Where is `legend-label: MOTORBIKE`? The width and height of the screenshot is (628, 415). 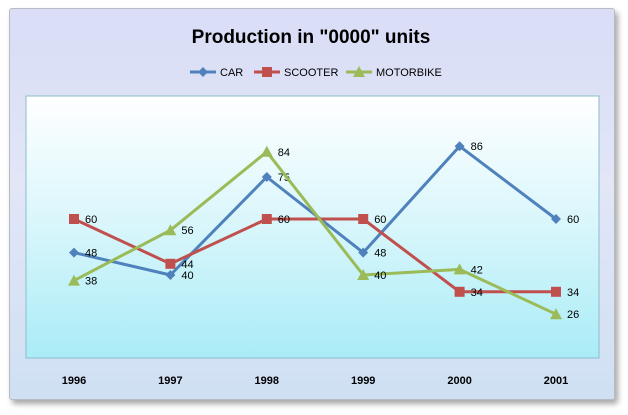 legend-label: MOTORBIKE is located at coordinates (409, 73).